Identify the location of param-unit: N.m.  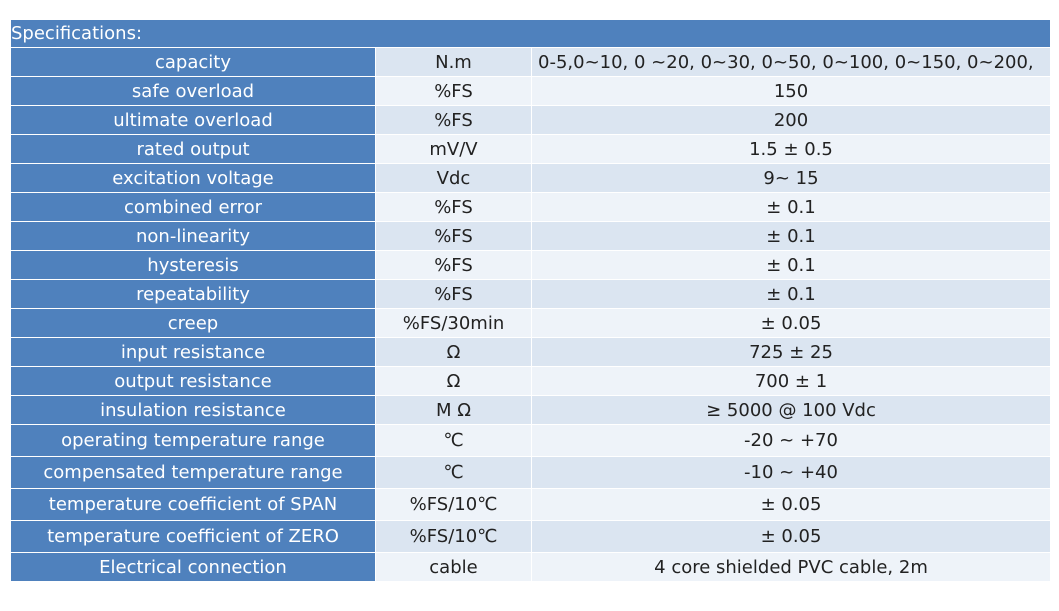
(453, 62).